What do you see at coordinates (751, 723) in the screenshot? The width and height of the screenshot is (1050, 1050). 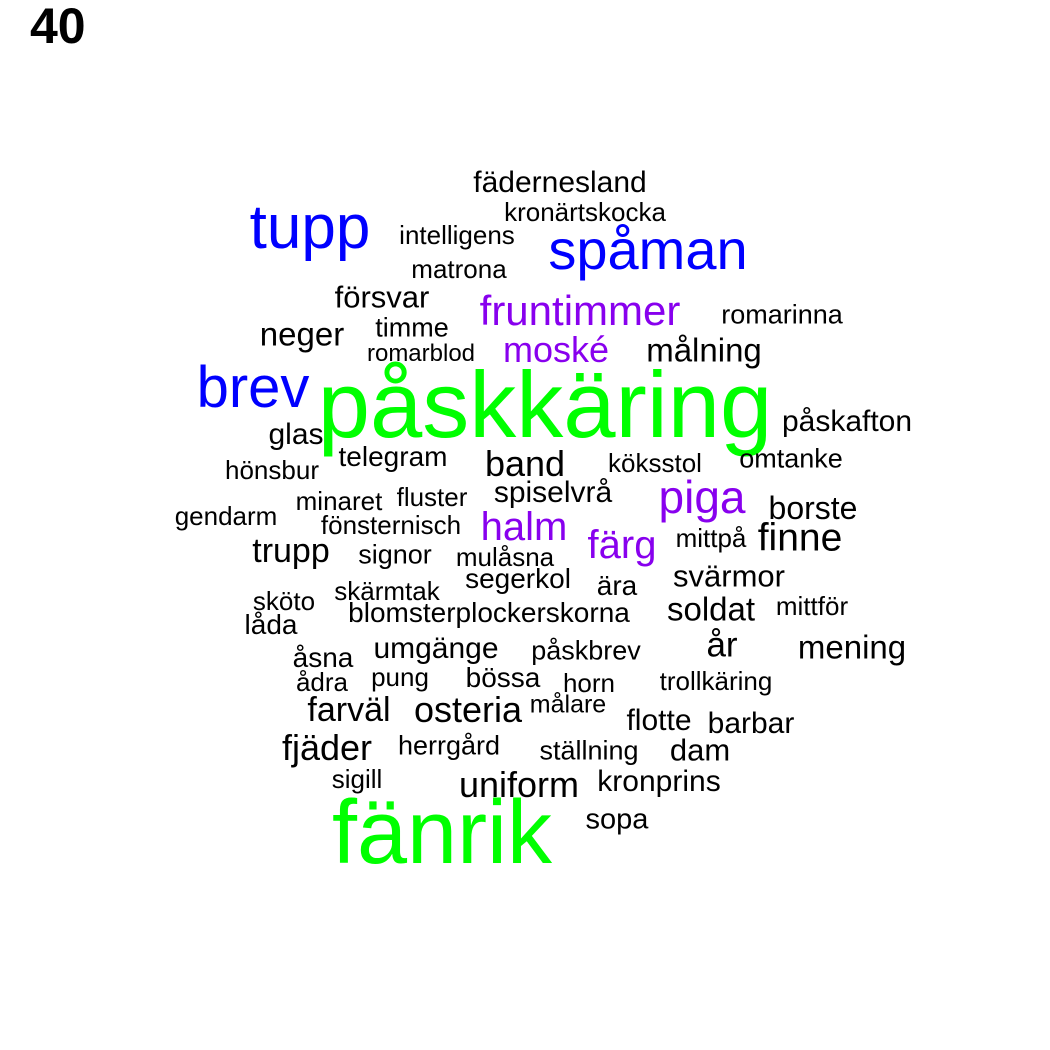 I see `word-barbar: barbar` at bounding box center [751, 723].